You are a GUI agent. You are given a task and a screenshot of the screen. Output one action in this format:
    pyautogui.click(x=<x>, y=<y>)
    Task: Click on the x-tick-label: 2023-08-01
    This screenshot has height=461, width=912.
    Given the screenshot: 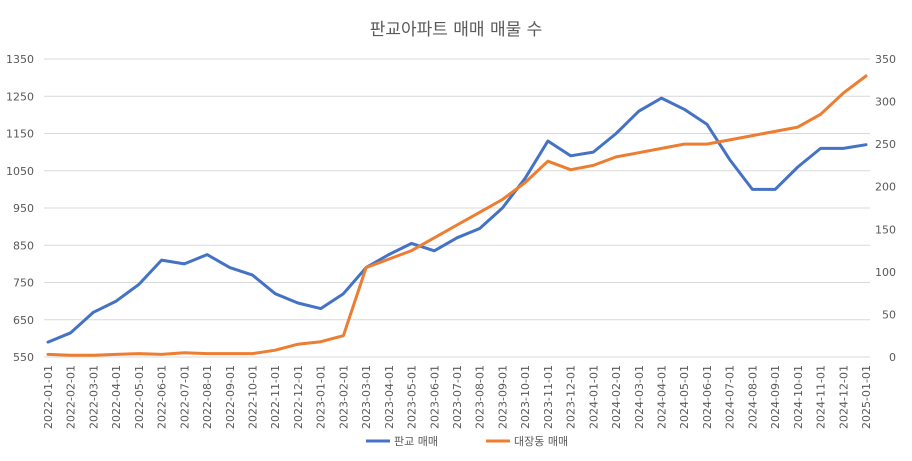 What is the action you would take?
    pyautogui.click(x=480, y=397)
    